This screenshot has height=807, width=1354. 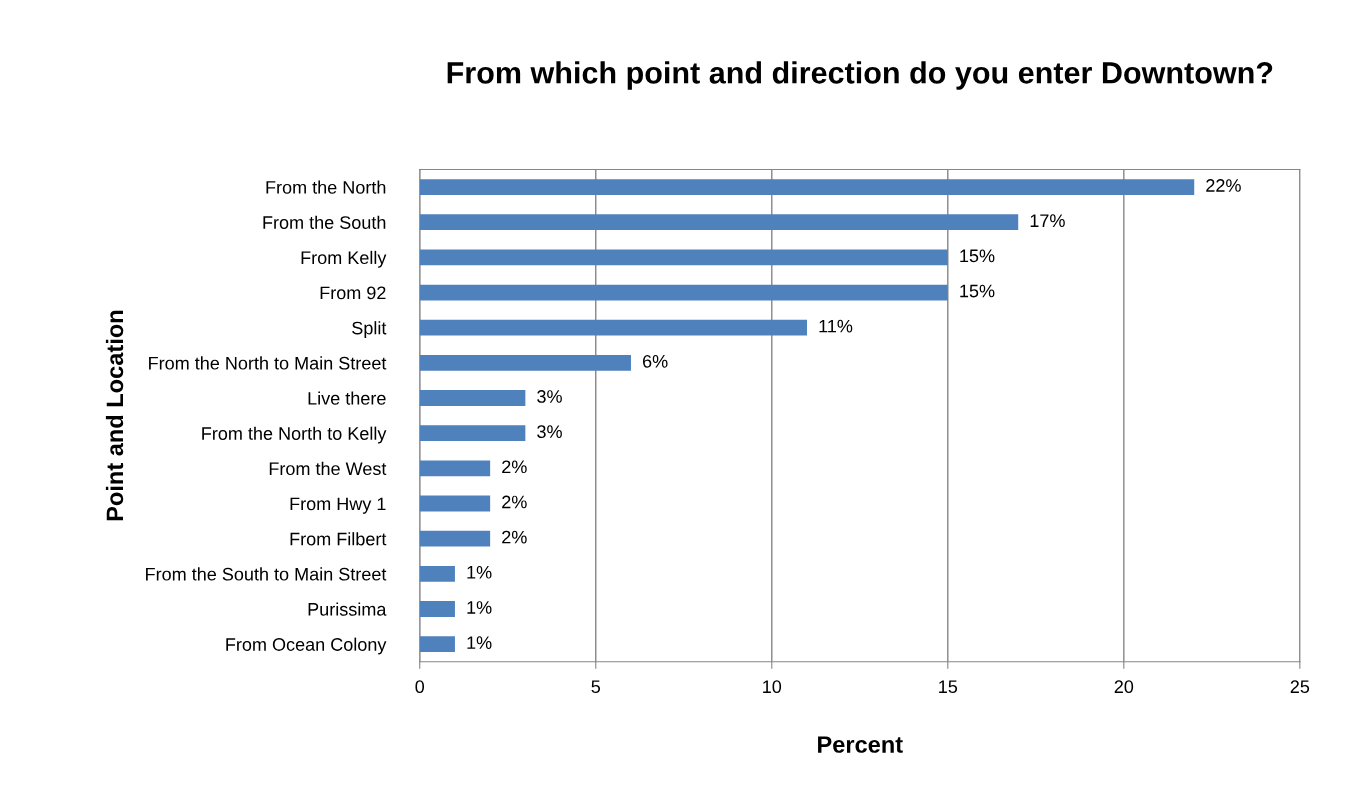 What do you see at coordinates (324, 222) in the screenshot?
I see `y-tick-label: From the South` at bounding box center [324, 222].